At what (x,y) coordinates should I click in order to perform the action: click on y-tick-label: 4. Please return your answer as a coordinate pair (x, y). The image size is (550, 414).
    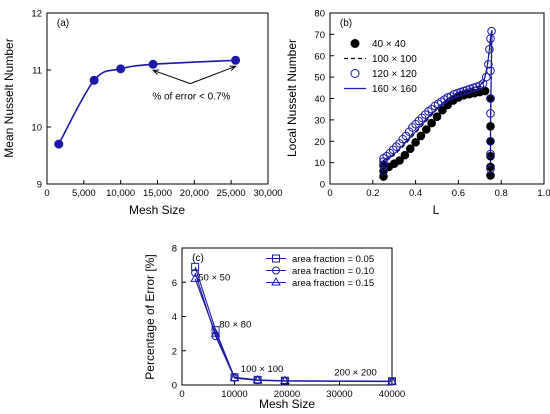
    Looking at the image, I should click on (174, 317).